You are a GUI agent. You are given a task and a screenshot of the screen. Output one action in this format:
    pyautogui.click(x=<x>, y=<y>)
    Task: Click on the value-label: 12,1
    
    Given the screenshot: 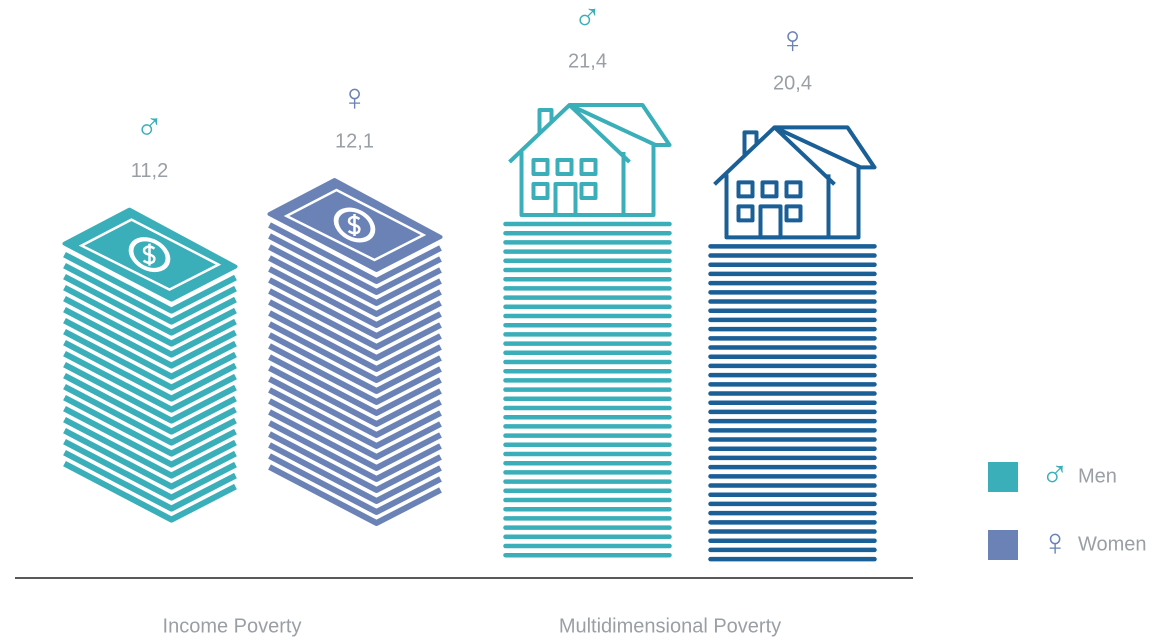 What is the action you would take?
    pyautogui.click(x=354, y=141)
    